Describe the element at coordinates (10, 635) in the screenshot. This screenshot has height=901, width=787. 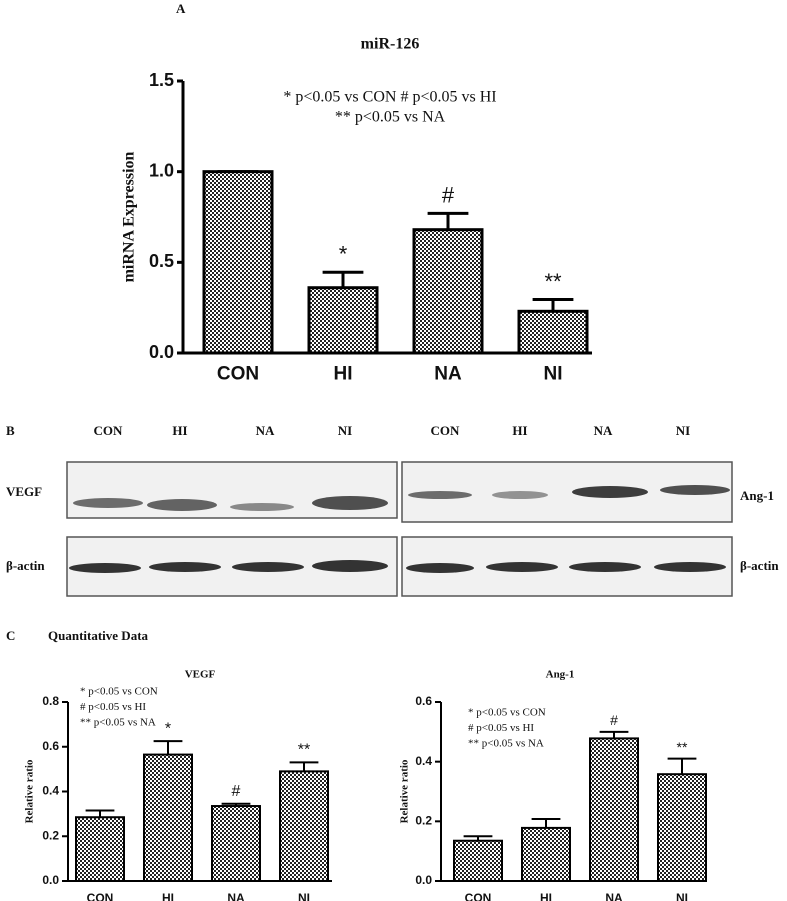
I see `panel-label: C` at that location.